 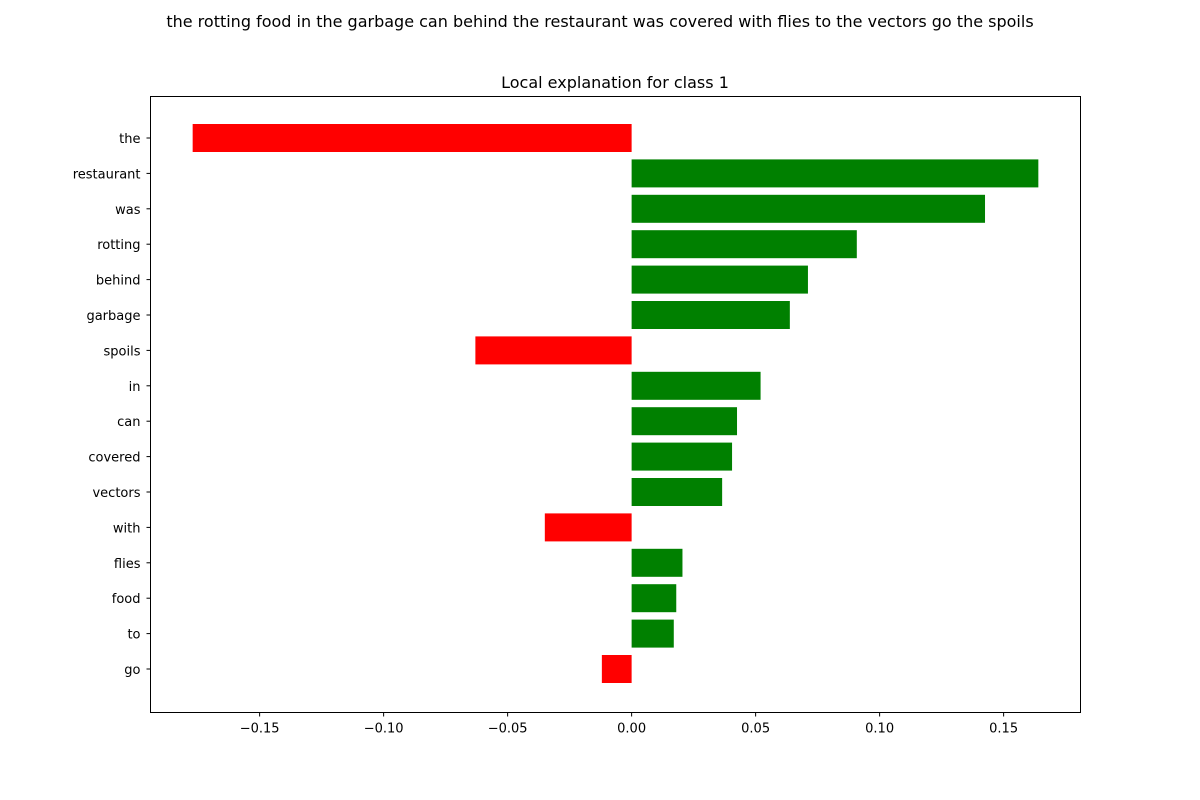 What do you see at coordinates (132, 670) in the screenshot?
I see `y-tick-label-go: go` at bounding box center [132, 670].